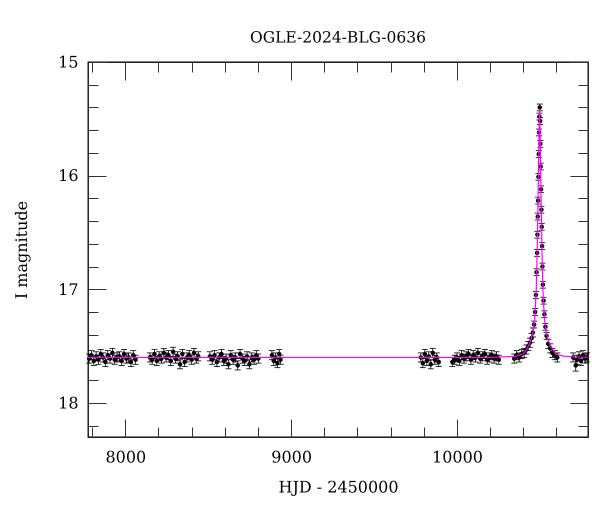 The height and width of the screenshot is (512, 600). Describe the element at coordinates (68, 176) in the screenshot. I see `y-tick-label: 16` at that location.